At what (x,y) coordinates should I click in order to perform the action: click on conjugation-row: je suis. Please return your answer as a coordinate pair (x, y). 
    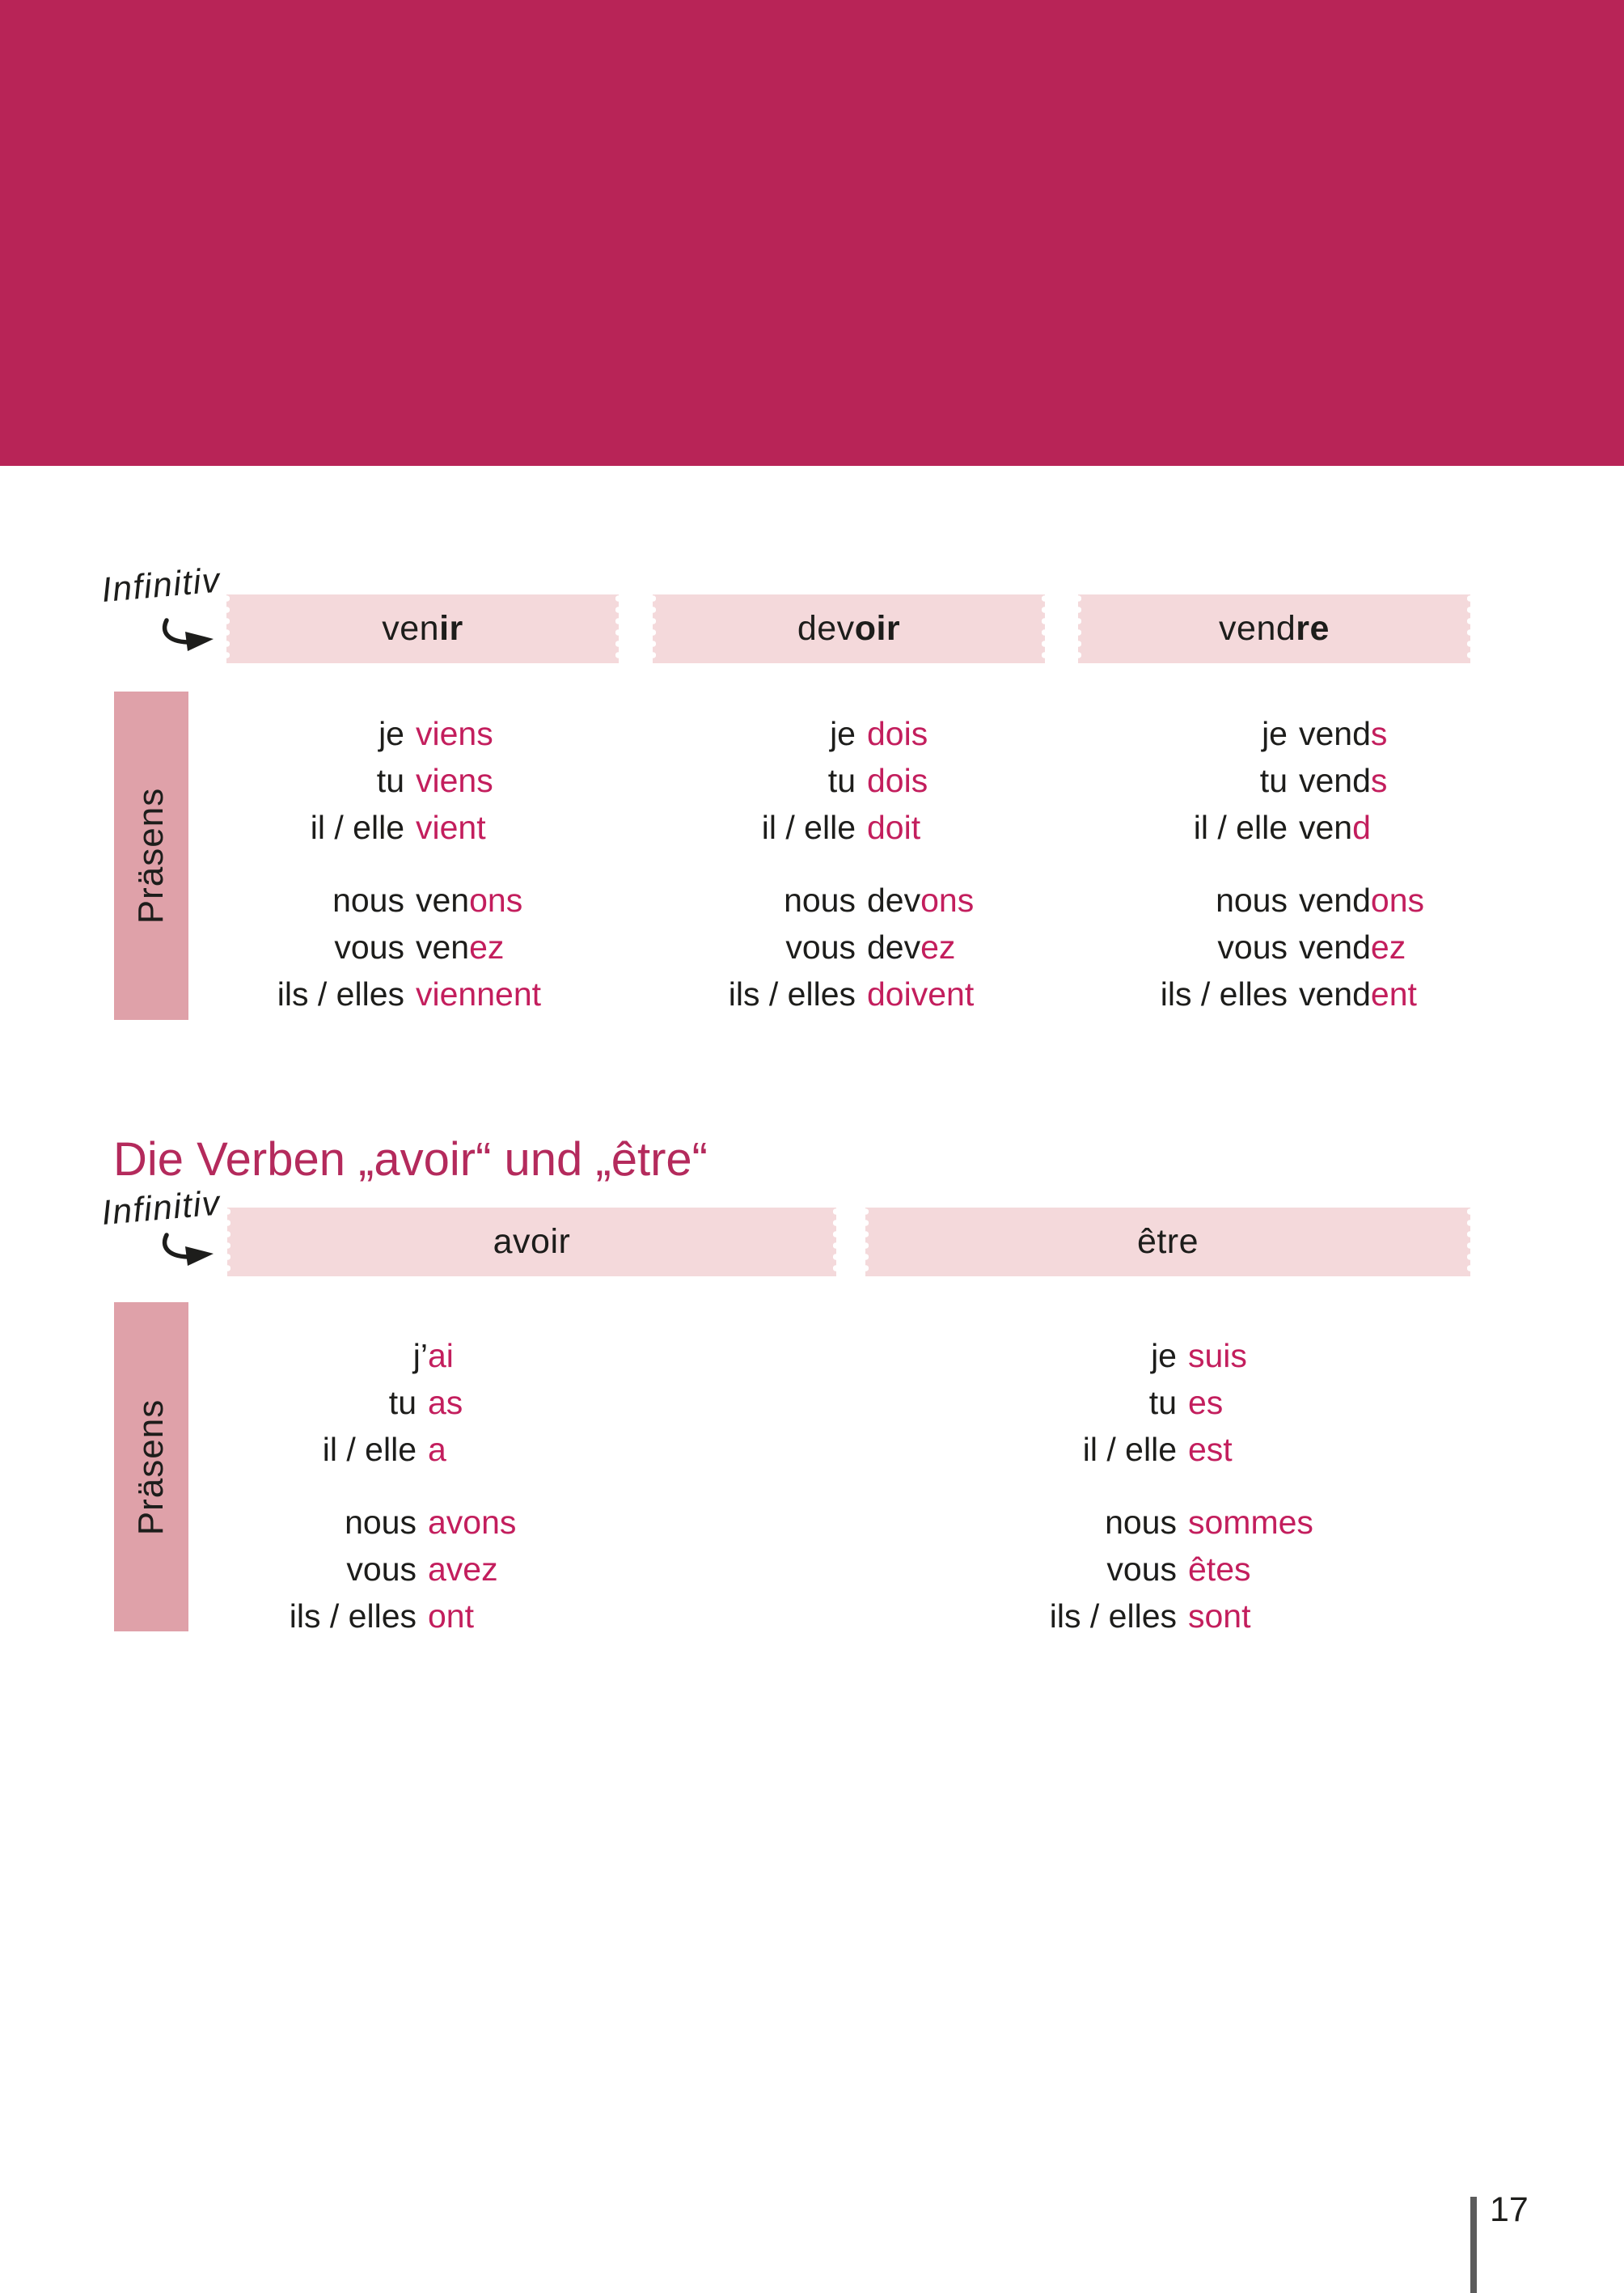
    Looking at the image, I should click on (1201, 1355).